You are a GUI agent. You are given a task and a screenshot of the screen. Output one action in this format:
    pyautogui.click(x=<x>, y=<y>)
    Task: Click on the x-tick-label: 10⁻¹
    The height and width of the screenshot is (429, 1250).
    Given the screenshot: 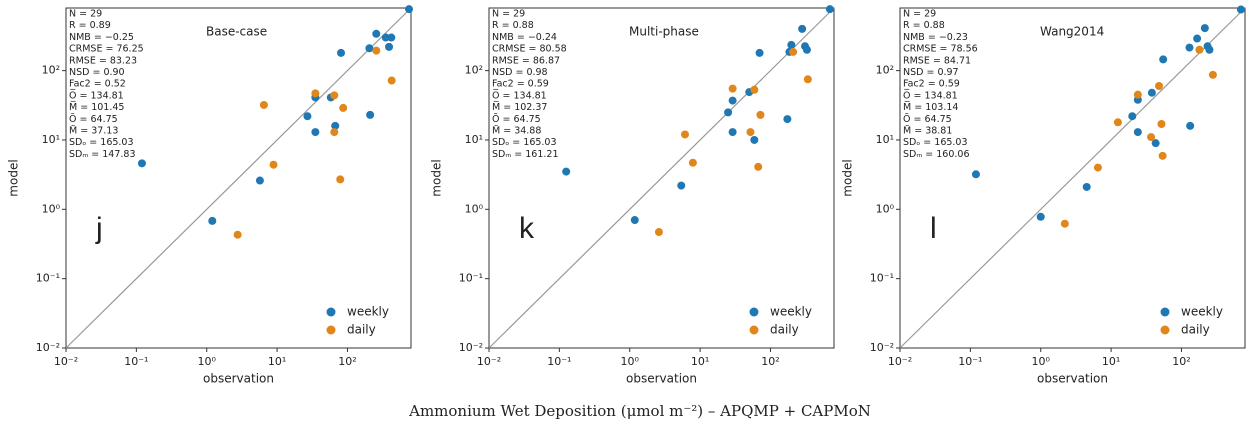 What is the action you would take?
    pyautogui.click(x=136, y=361)
    